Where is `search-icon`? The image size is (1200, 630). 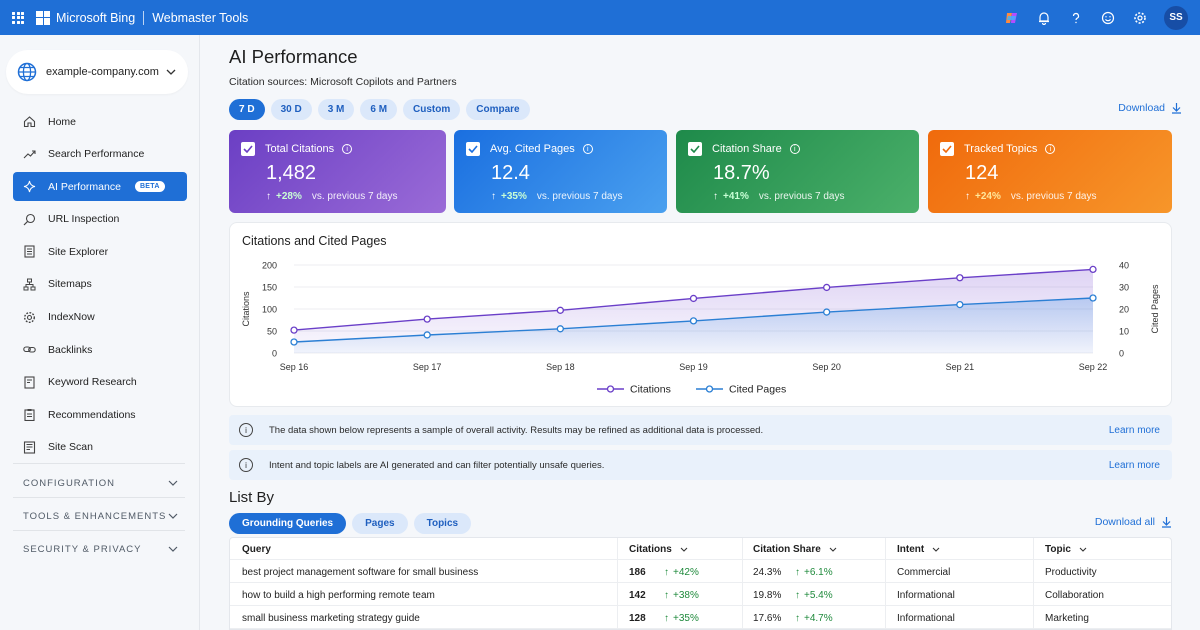
search-icon is located at coordinates (29, 219).